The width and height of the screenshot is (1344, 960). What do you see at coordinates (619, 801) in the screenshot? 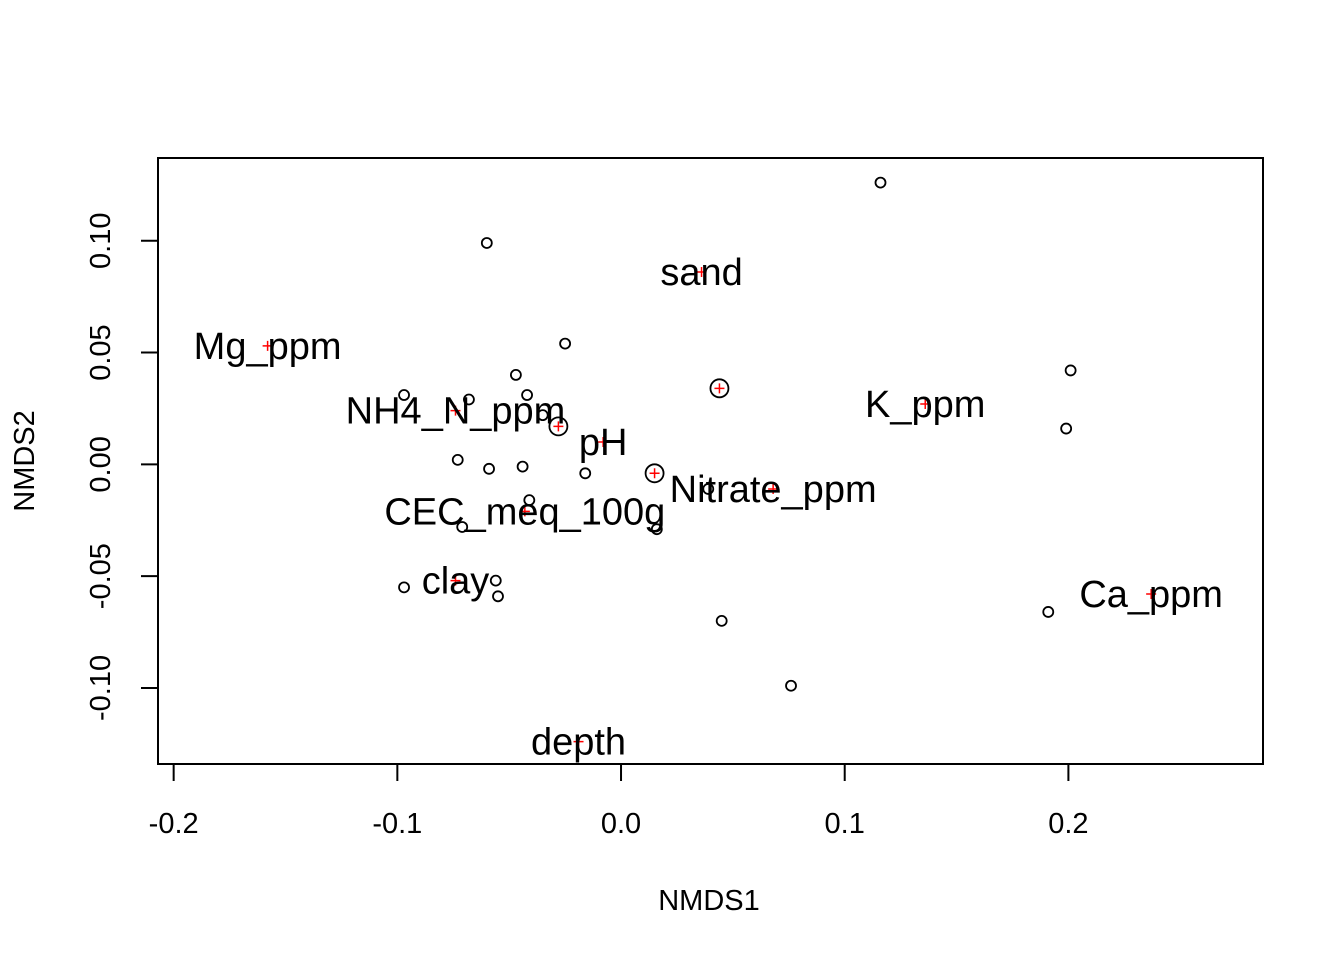
I see `x-axis: -0.2 -0.1 0.0 0.1 0.2` at bounding box center [619, 801].